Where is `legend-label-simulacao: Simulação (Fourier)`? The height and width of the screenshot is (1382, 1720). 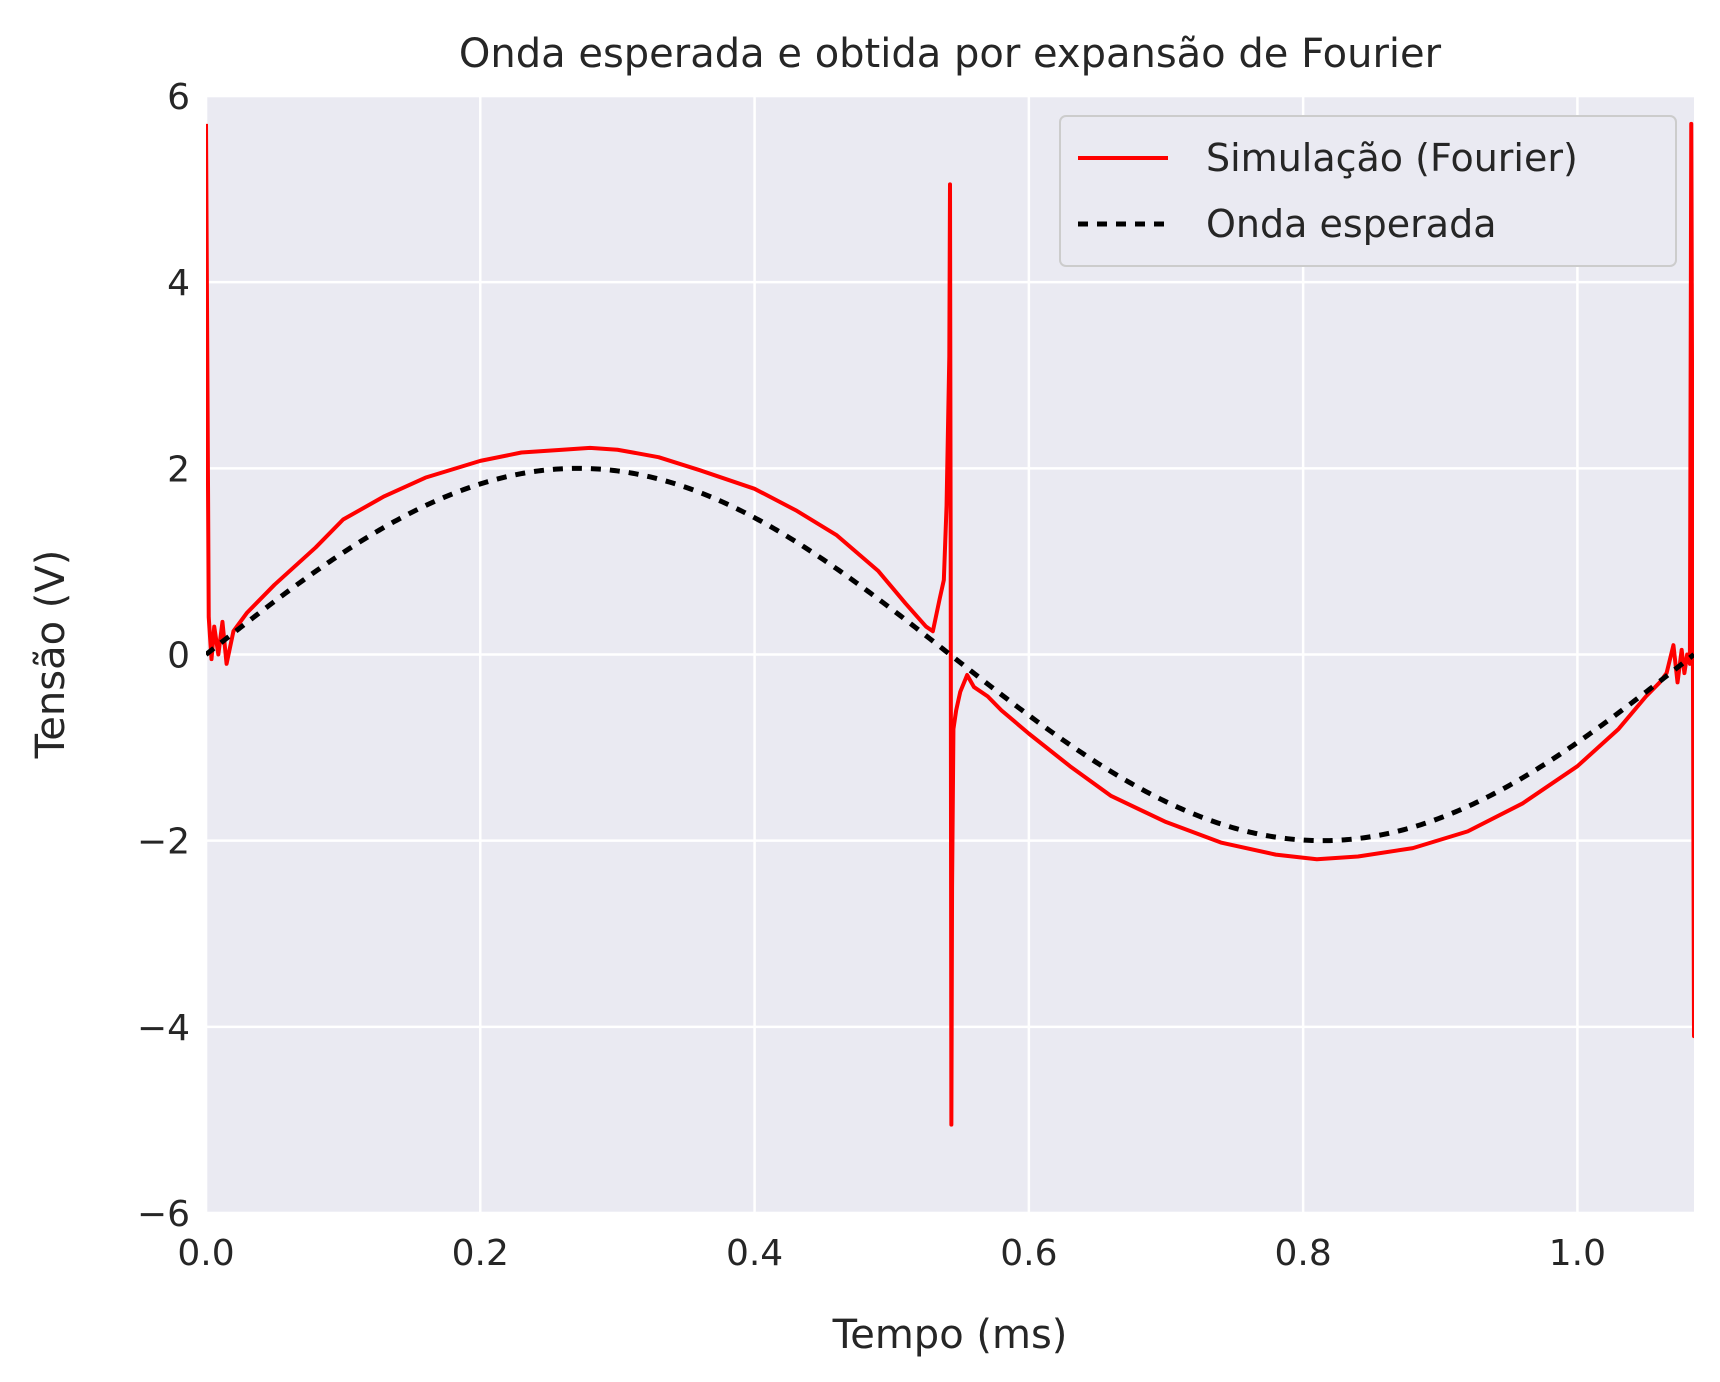 legend-label-simulacao: Simulação (Fourier) is located at coordinates (1392, 158).